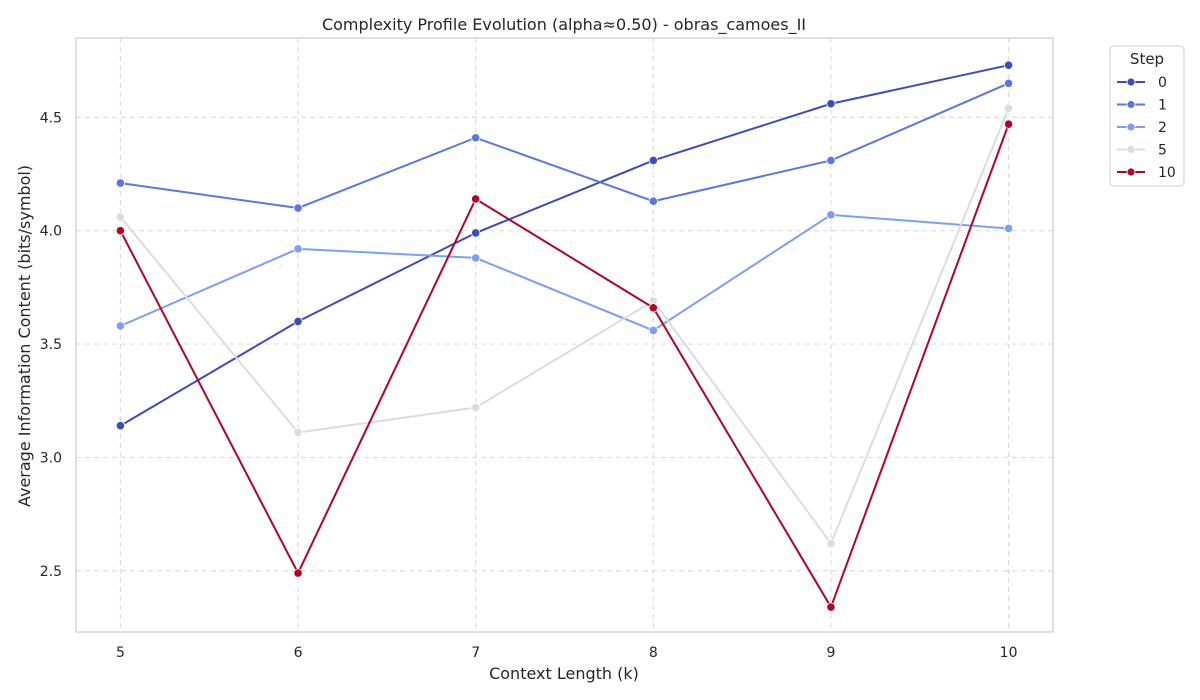 This screenshot has width=1200, height=700. Describe the element at coordinates (51, 118) in the screenshot. I see `y-tick-label: 4.5` at that location.